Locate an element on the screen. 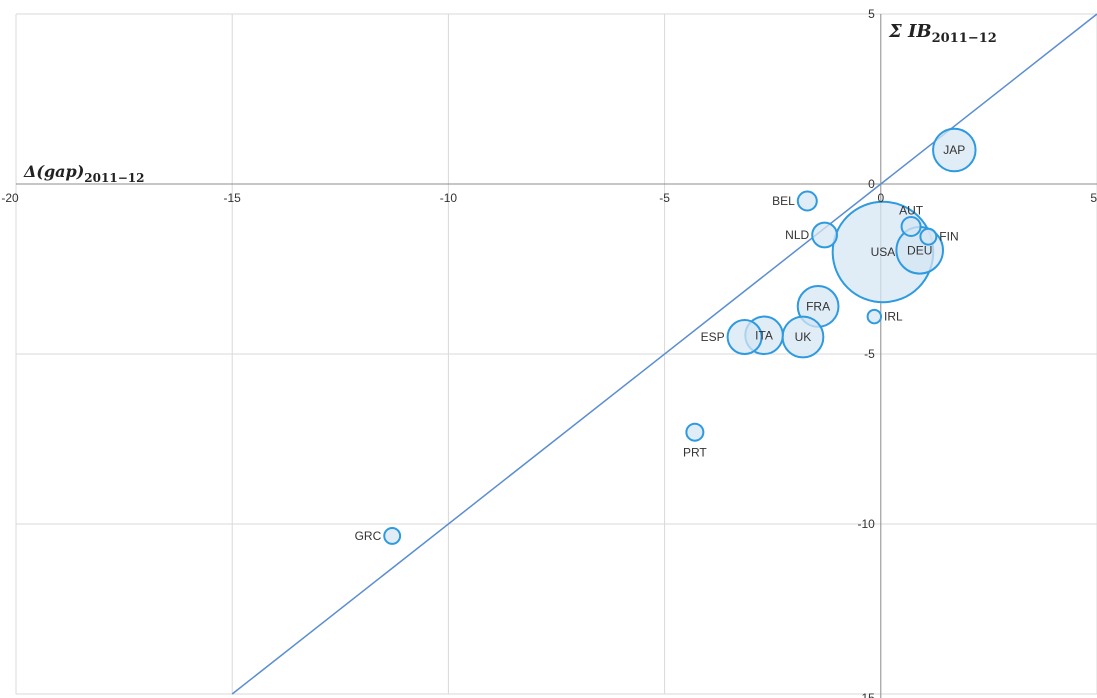 The image size is (1097, 698). y-axis-title-main: Σ IB is located at coordinates (910, 31).